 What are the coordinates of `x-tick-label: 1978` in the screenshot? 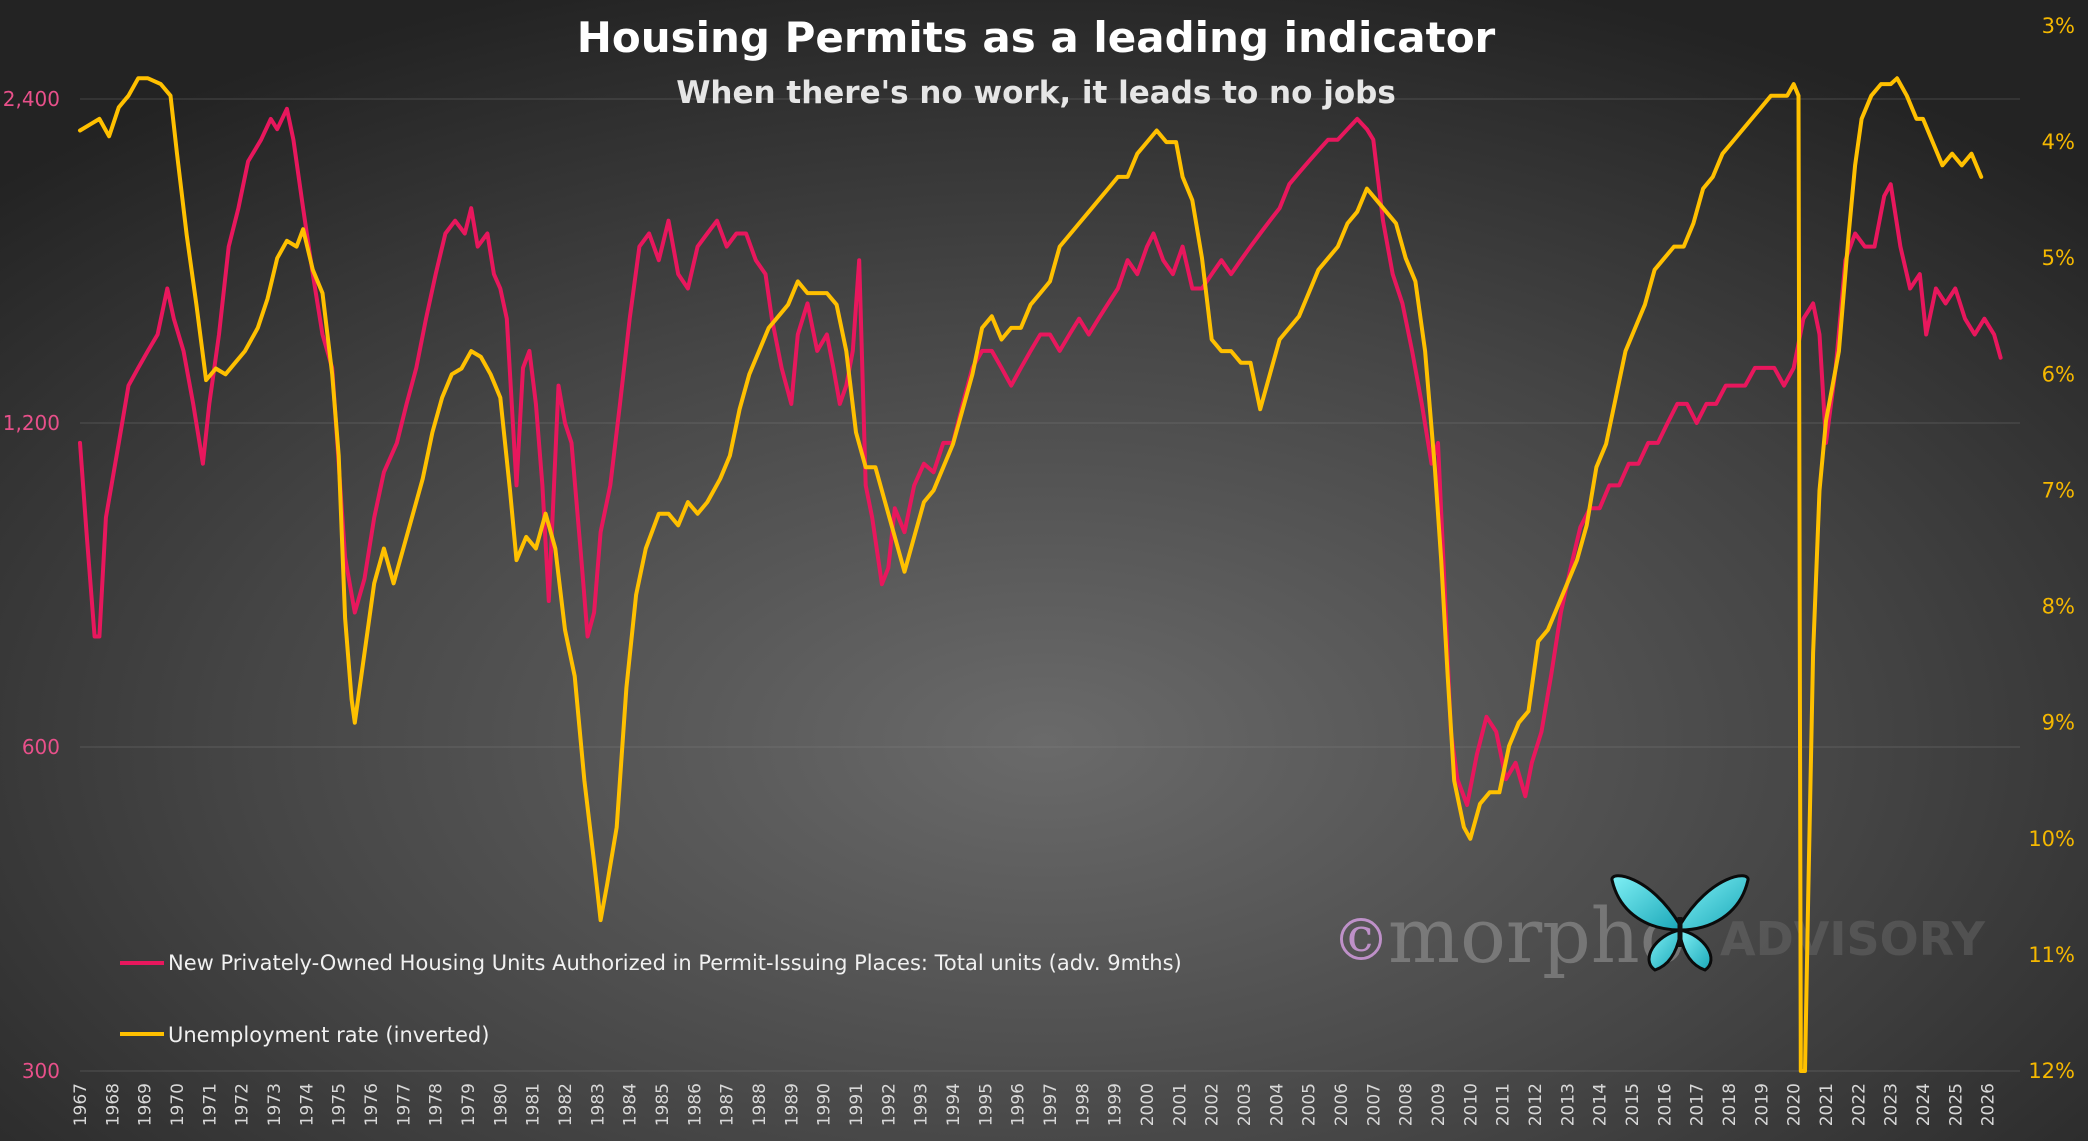 It's located at (437, 1104).